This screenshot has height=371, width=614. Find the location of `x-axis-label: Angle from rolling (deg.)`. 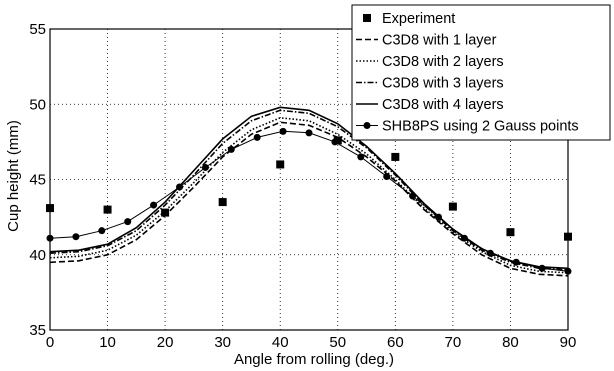

x-axis-label: Angle from rolling (deg.) is located at coordinates (314, 359).